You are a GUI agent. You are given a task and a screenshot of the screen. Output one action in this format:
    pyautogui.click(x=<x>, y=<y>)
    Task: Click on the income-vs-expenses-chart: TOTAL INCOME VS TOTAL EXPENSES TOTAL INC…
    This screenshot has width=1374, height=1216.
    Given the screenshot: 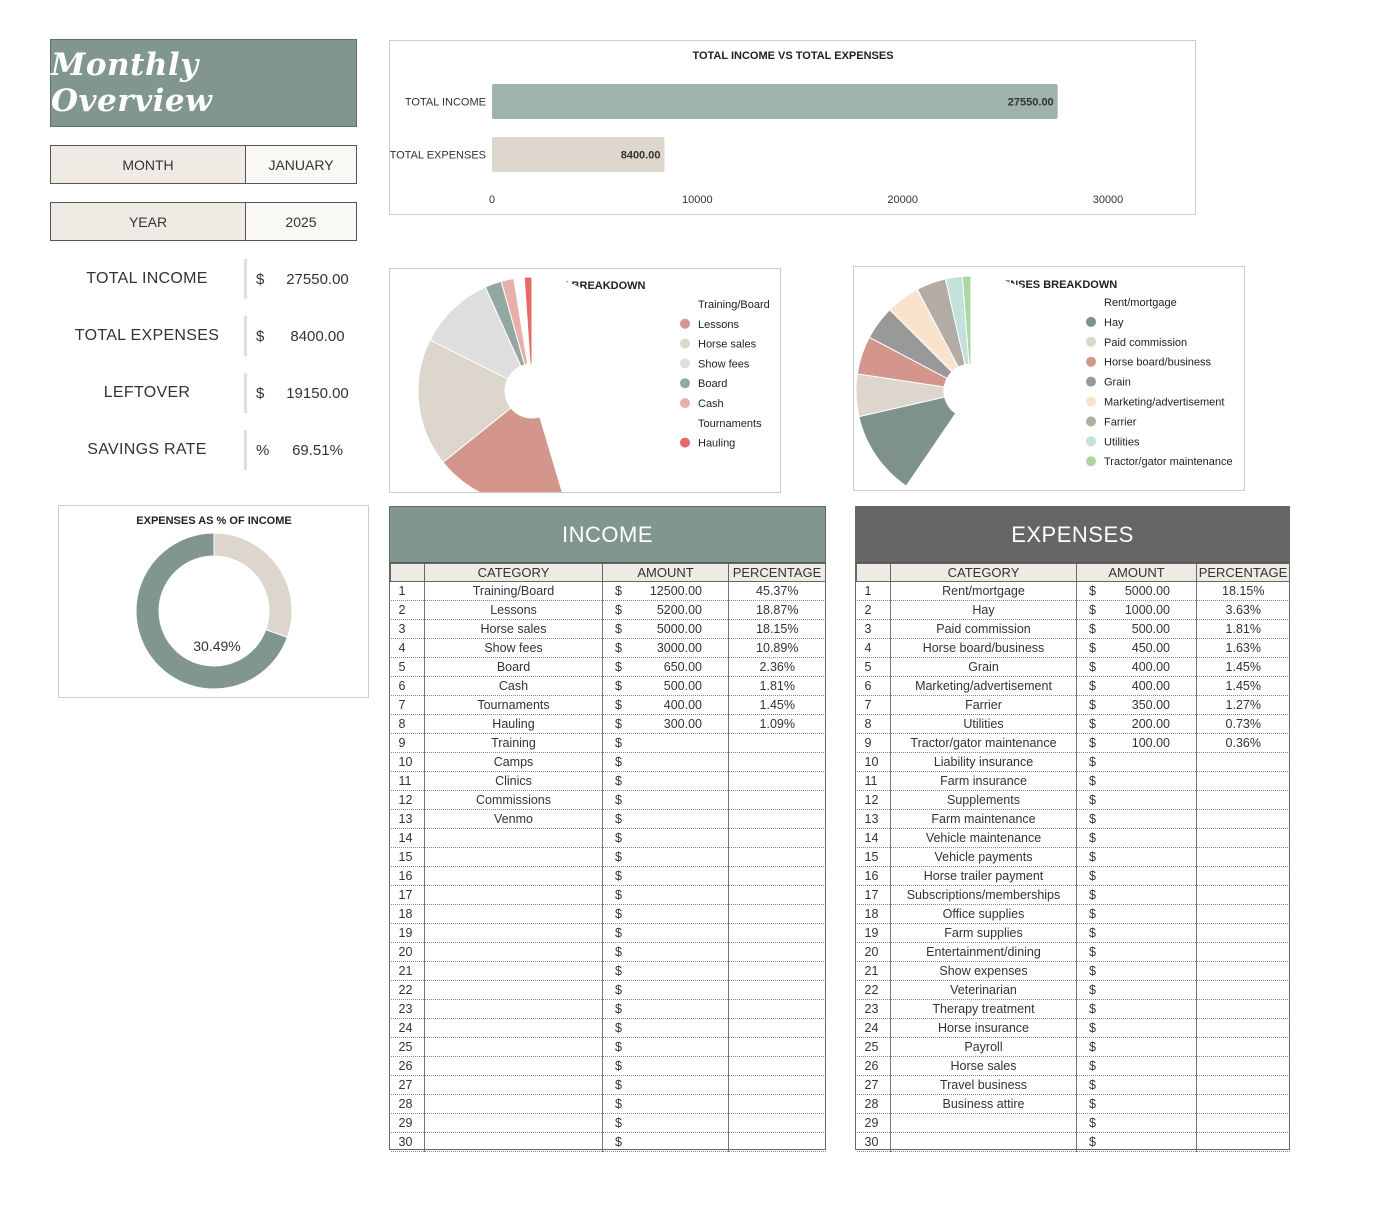 What is the action you would take?
    pyautogui.click(x=792, y=127)
    